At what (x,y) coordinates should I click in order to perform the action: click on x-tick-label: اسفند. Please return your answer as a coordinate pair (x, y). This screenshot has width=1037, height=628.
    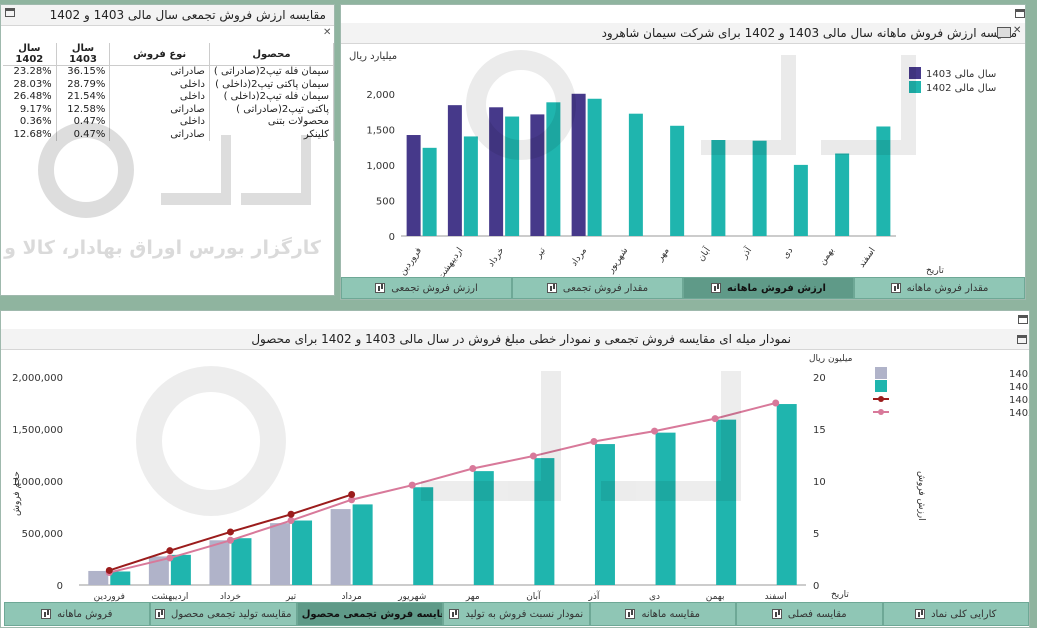
    Looking at the image, I should click on (776, 597).